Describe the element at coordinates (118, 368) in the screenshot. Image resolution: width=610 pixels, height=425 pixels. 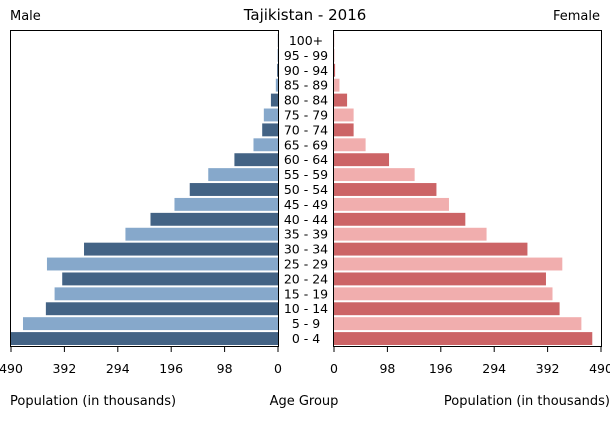
I see `male-tick-label: 294` at that location.